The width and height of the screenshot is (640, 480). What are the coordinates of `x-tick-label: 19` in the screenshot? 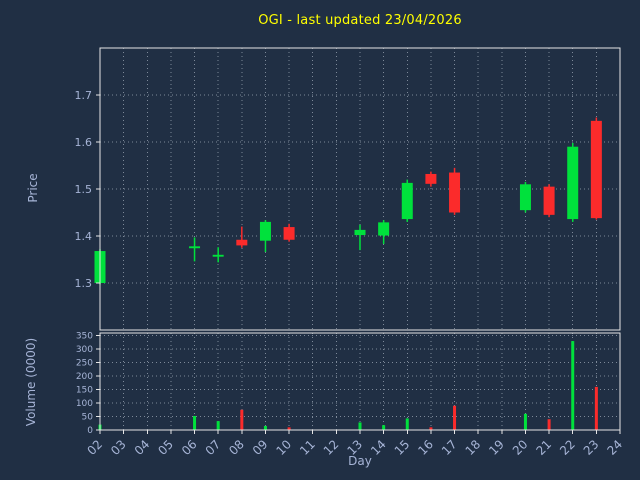 It's located at (496, 447).